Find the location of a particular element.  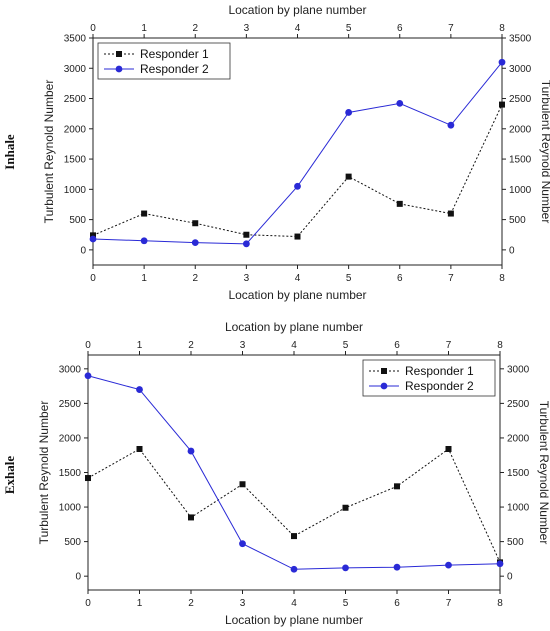

x-tick-label-top: 4 is located at coordinates (298, 28).